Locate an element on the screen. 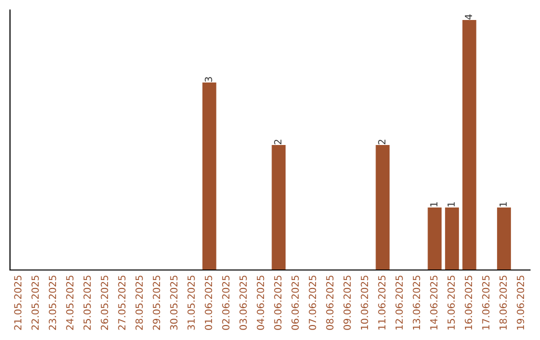  x-tick-label: 19.06.2025 is located at coordinates (520, 303).